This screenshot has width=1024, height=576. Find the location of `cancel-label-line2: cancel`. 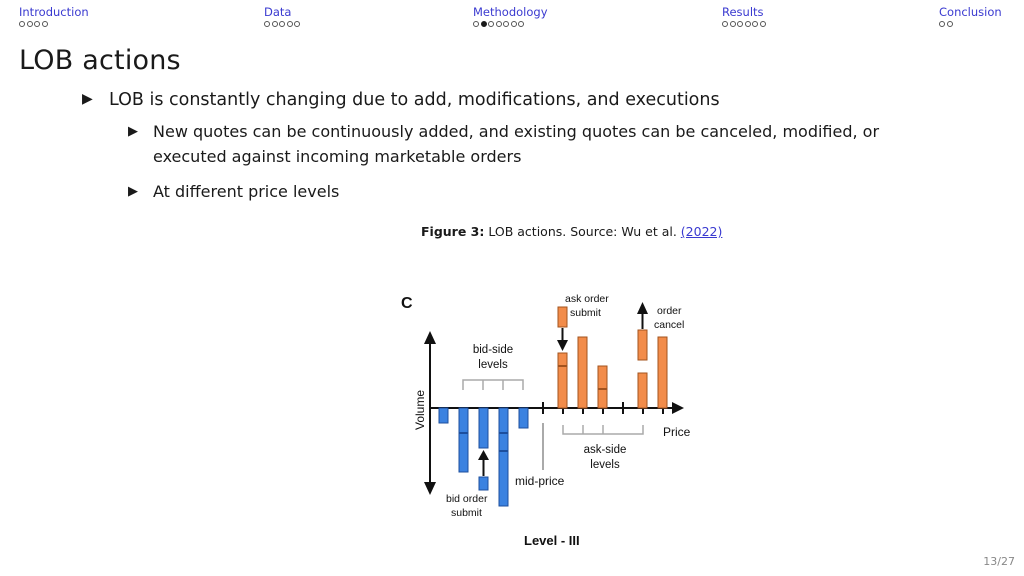

cancel-label-line2: cancel is located at coordinates (669, 325).